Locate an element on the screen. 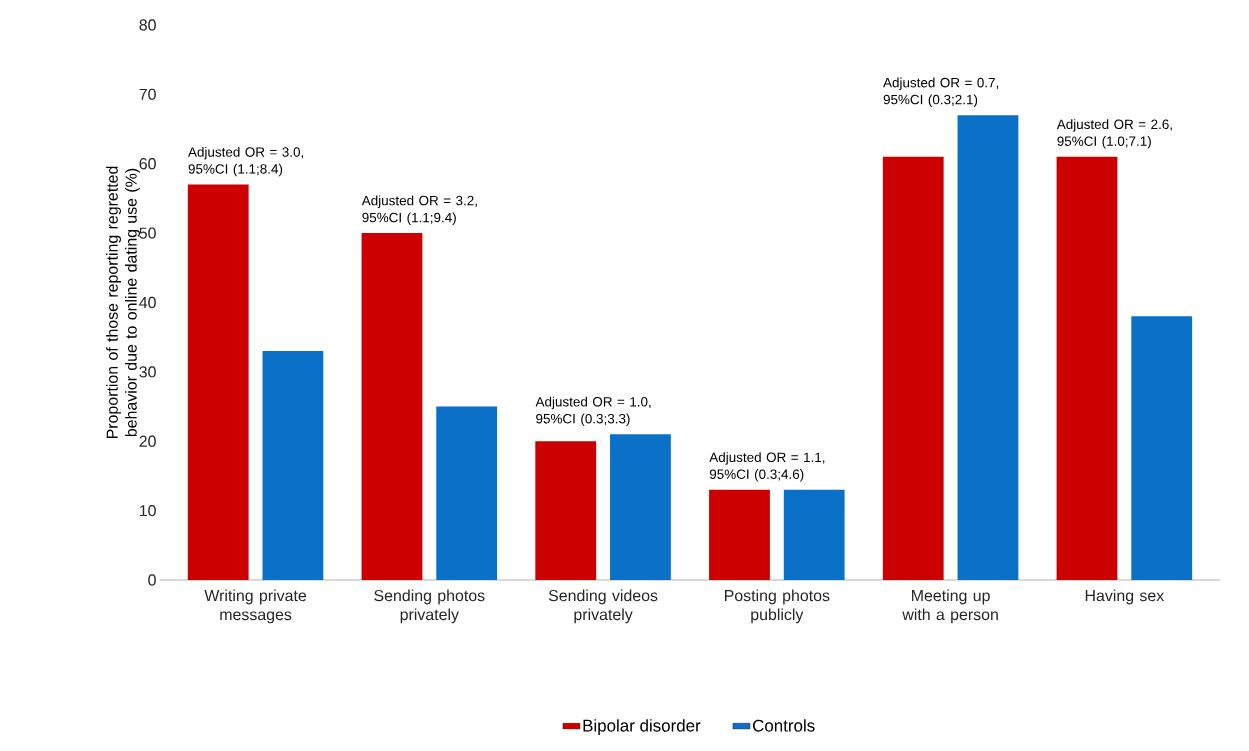 This screenshot has height=751, width=1249. annotation: Adjusted OR = 0.7, 95%CI (0.3;2.1) is located at coordinates (941, 92).